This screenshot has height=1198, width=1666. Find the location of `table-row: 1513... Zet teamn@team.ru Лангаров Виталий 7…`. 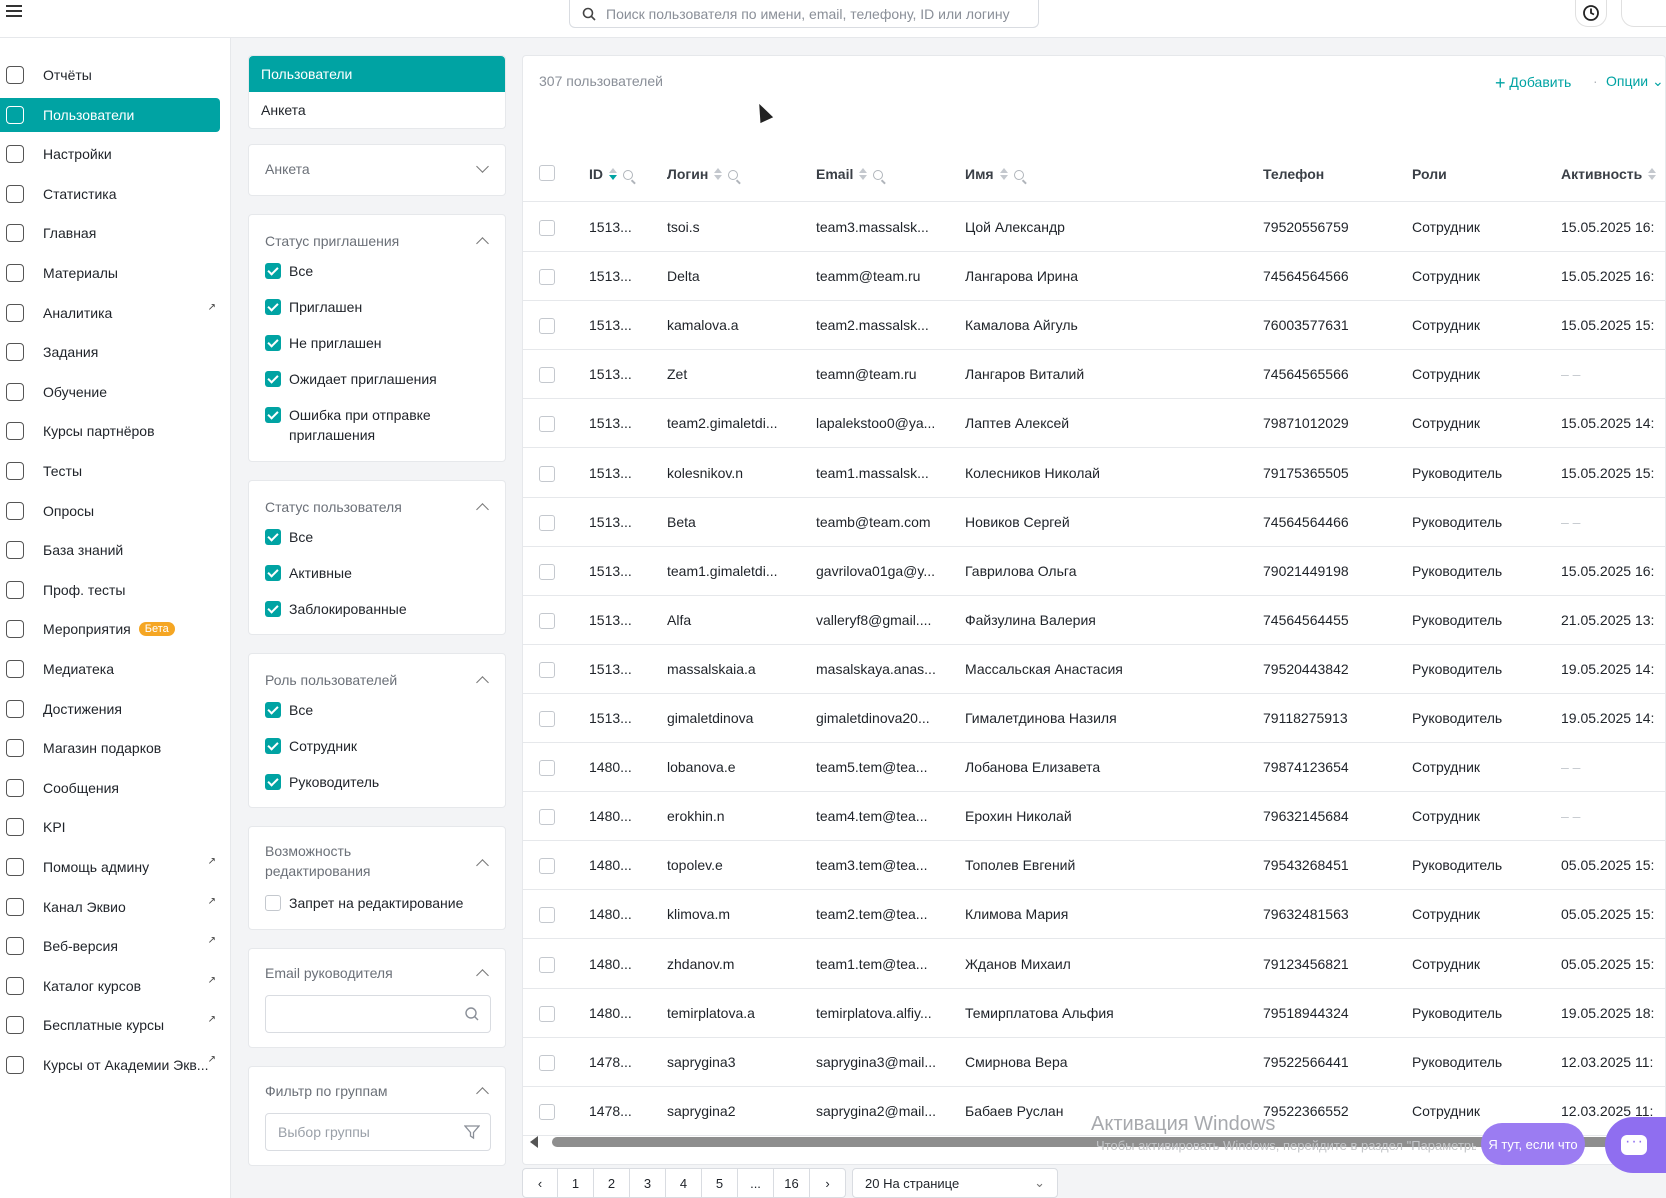

table-row: 1513... Zet teamn@team.ru Лангаров Виталий 7… is located at coordinates (1094, 375).